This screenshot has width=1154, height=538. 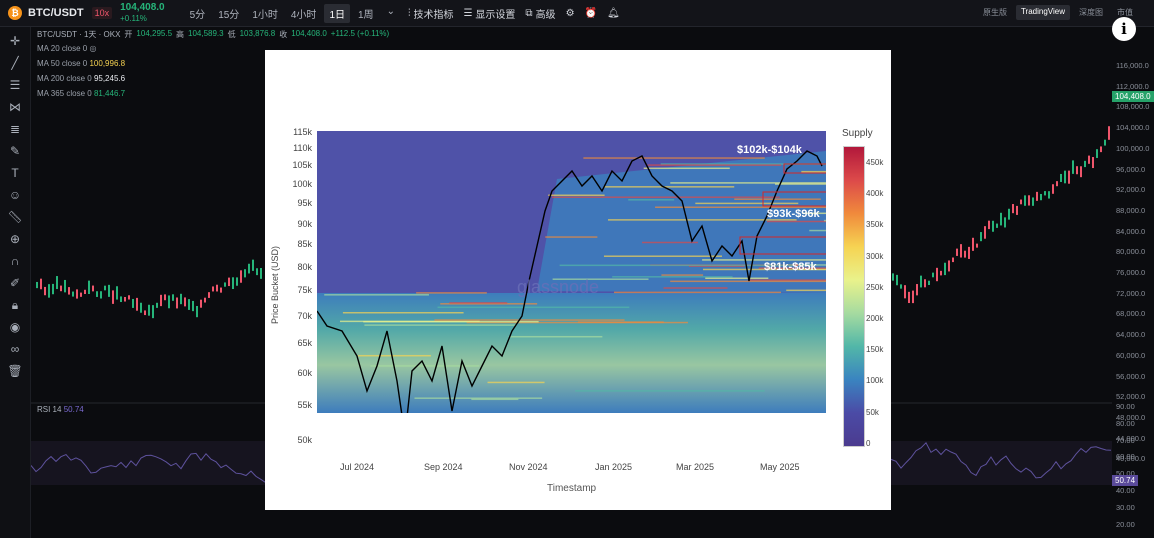 I want to click on bell-icon: 🔔︎, so click(x=613, y=13).